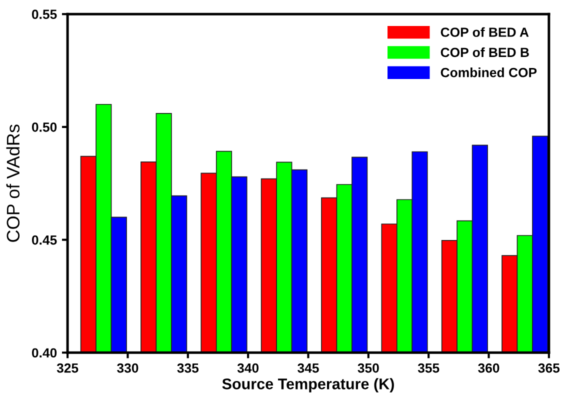 The width and height of the screenshot is (563, 403). I want to click on y-axis-title: COP of VAdRs, so click(13, 183).